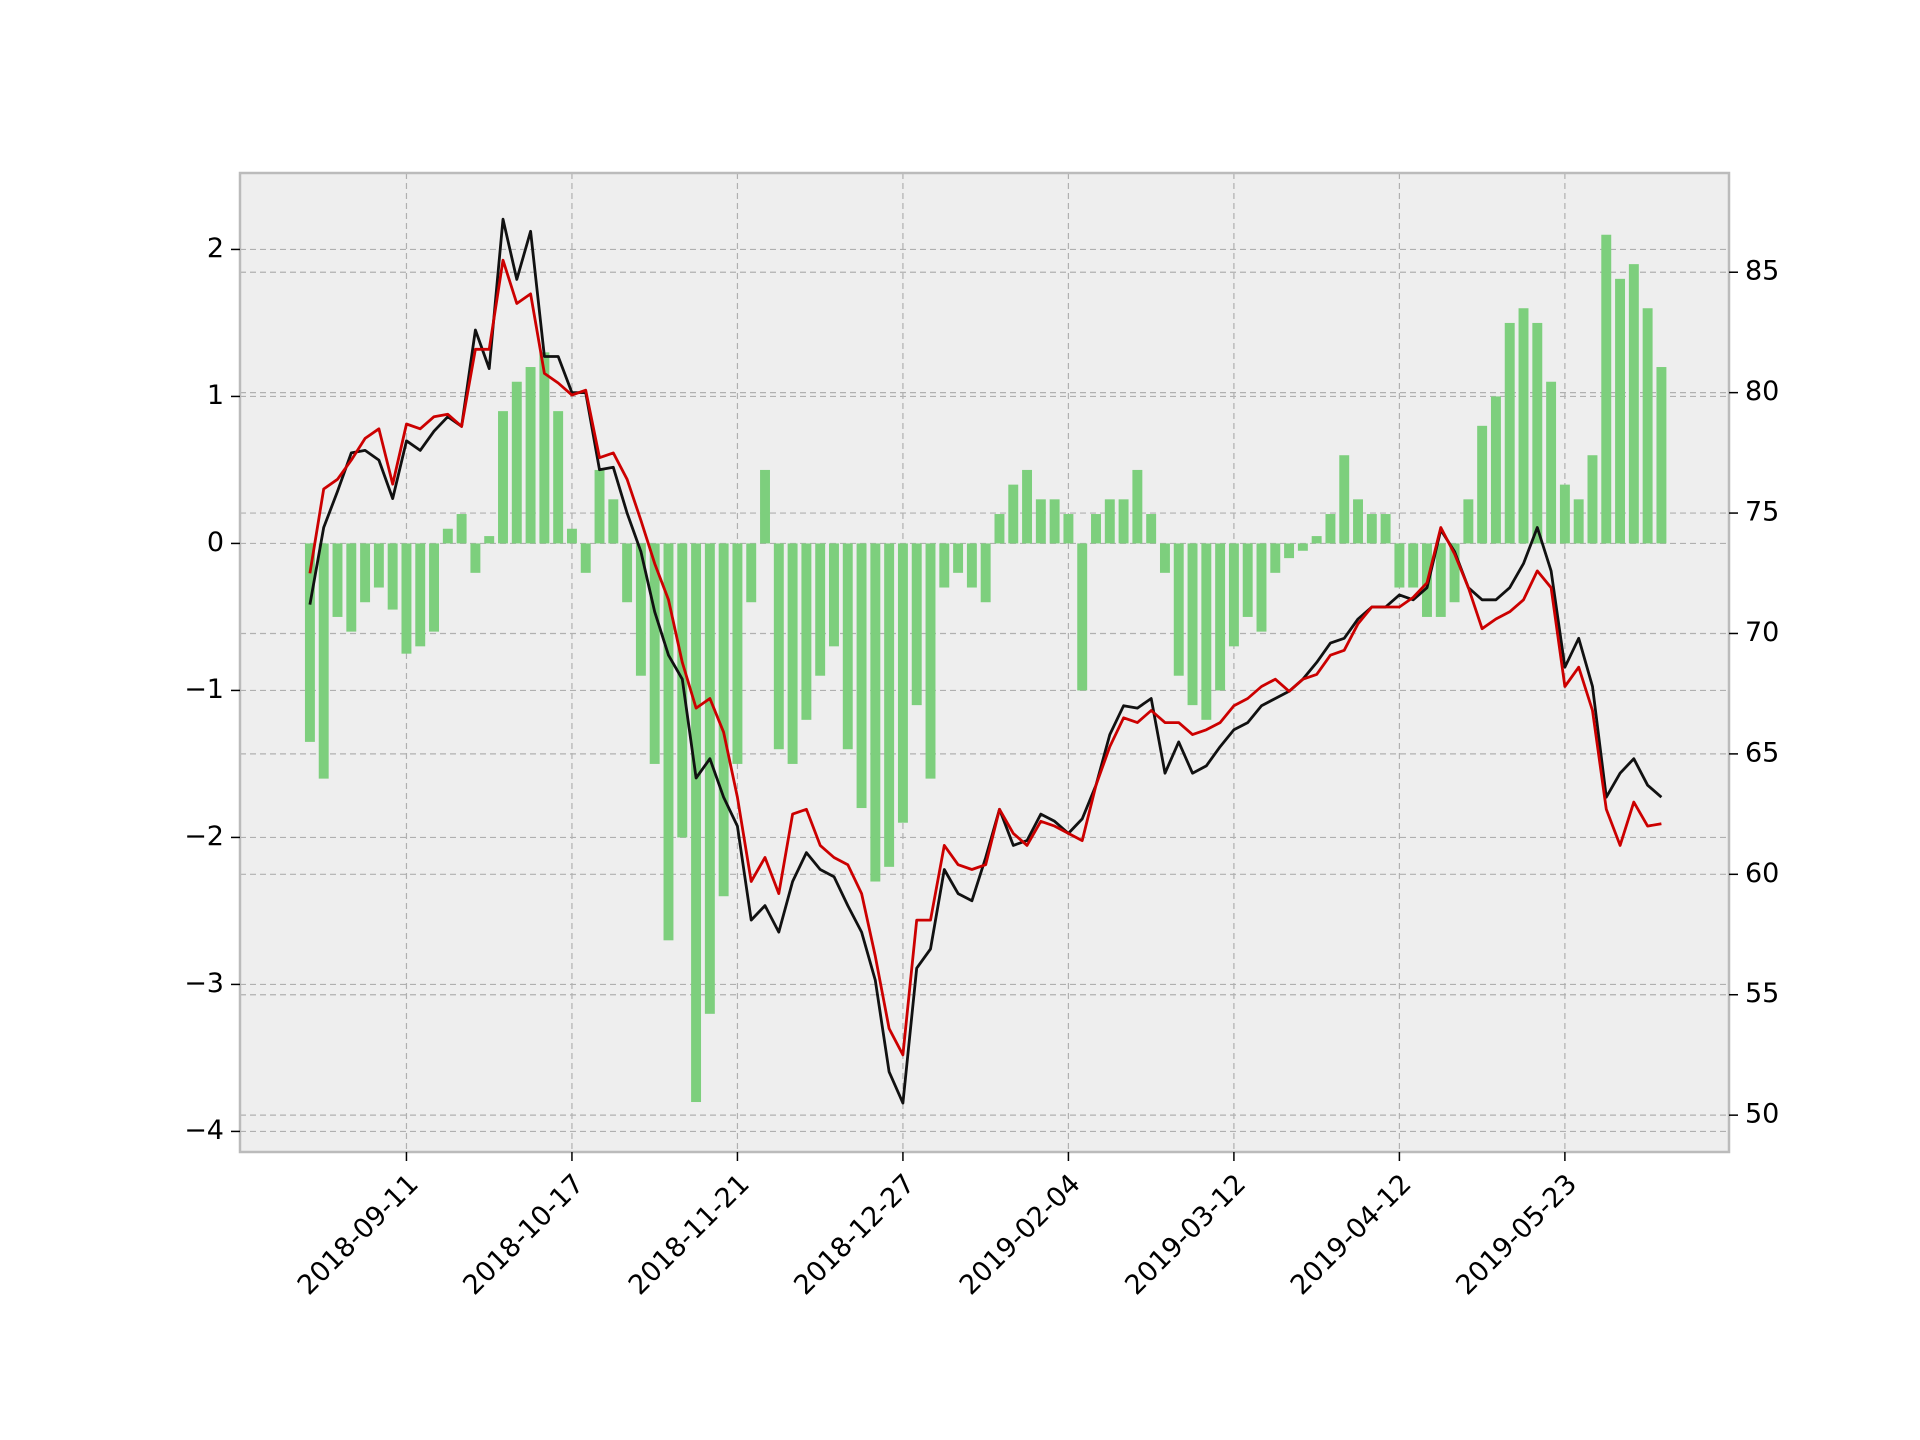 The height and width of the screenshot is (1440, 1920). What do you see at coordinates (1020, 1234) in the screenshot?
I see `x-tick-label: 2019-02-04` at bounding box center [1020, 1234].